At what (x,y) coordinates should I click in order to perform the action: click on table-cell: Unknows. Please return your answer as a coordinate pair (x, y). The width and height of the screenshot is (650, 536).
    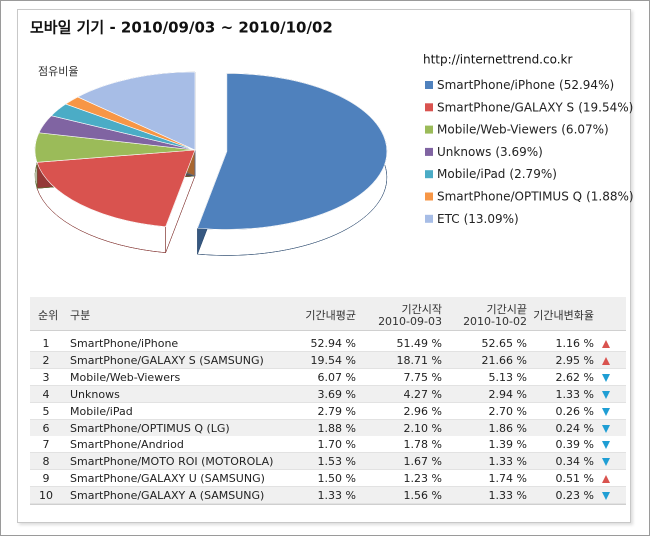
    Looking at the image, I should click on (95, 394).